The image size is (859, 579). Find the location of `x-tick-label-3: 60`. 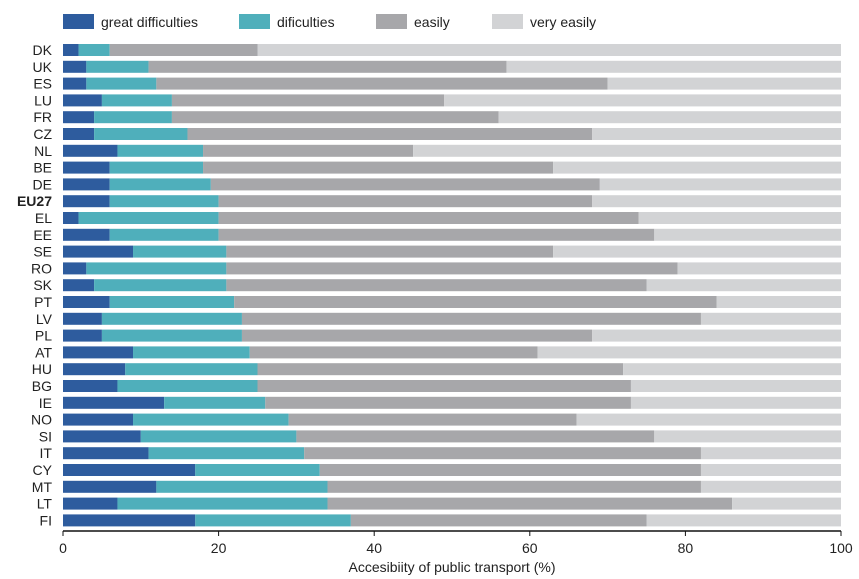

x-tick-label-3: 60 is located at coordinates (530, 548).